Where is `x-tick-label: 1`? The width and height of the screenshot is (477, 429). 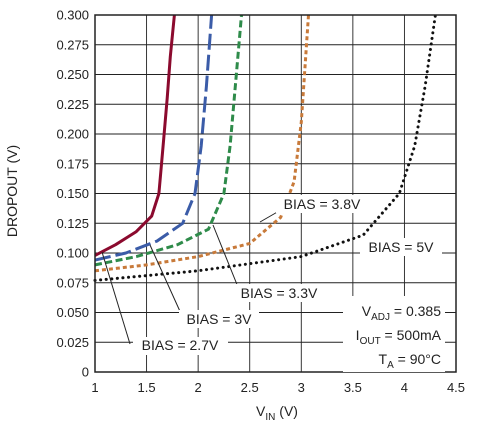 x-tick-label: 1 is located at coordinates (94, 387).